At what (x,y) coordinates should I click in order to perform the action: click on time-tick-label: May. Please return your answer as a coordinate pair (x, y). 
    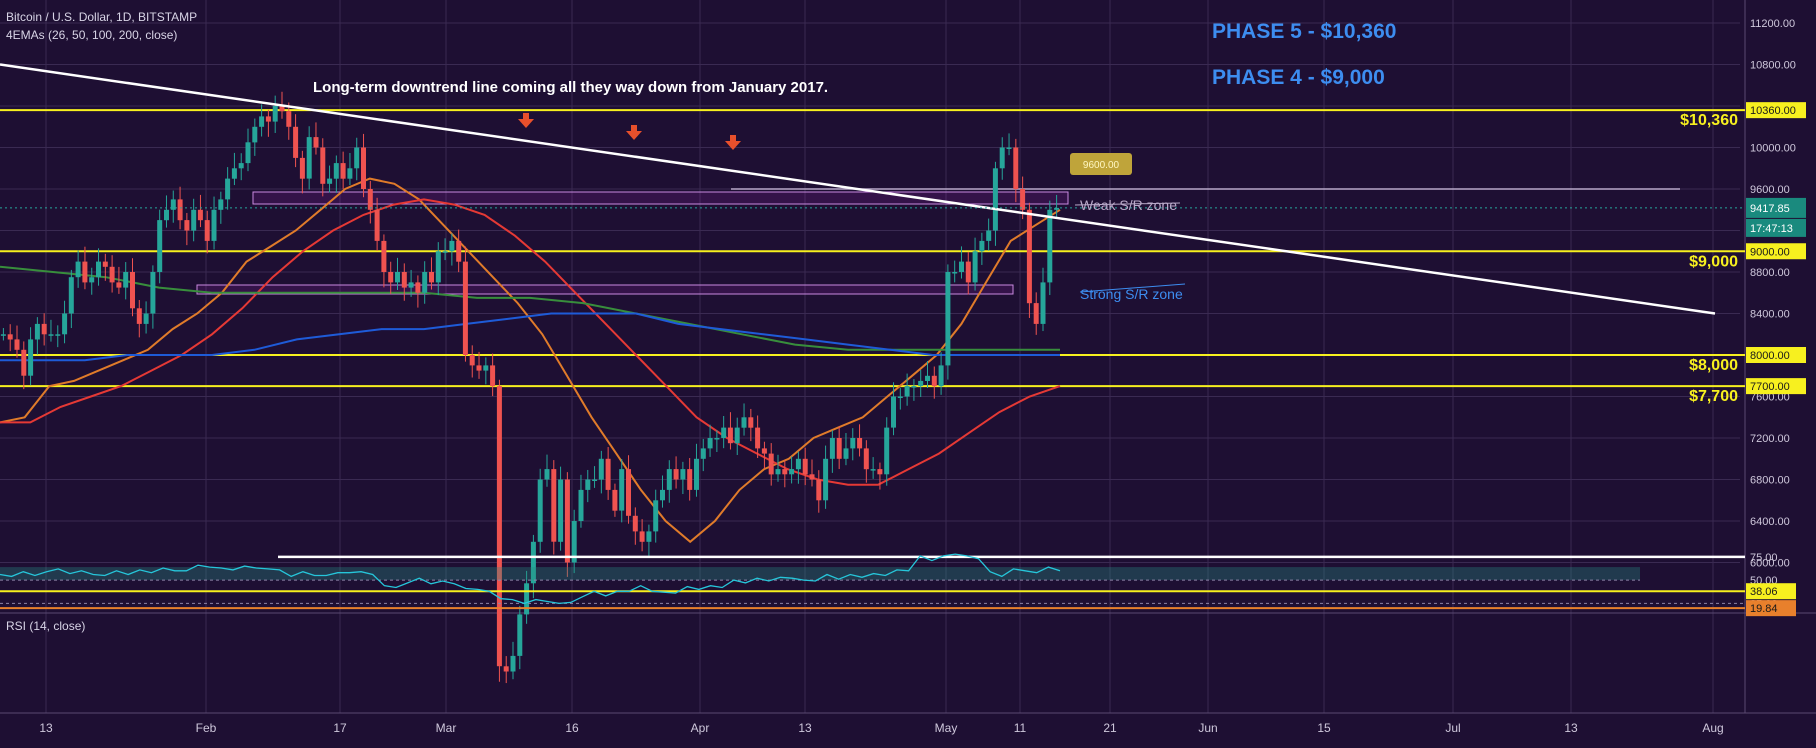
    Looking at the image, I should click on (946, 728).